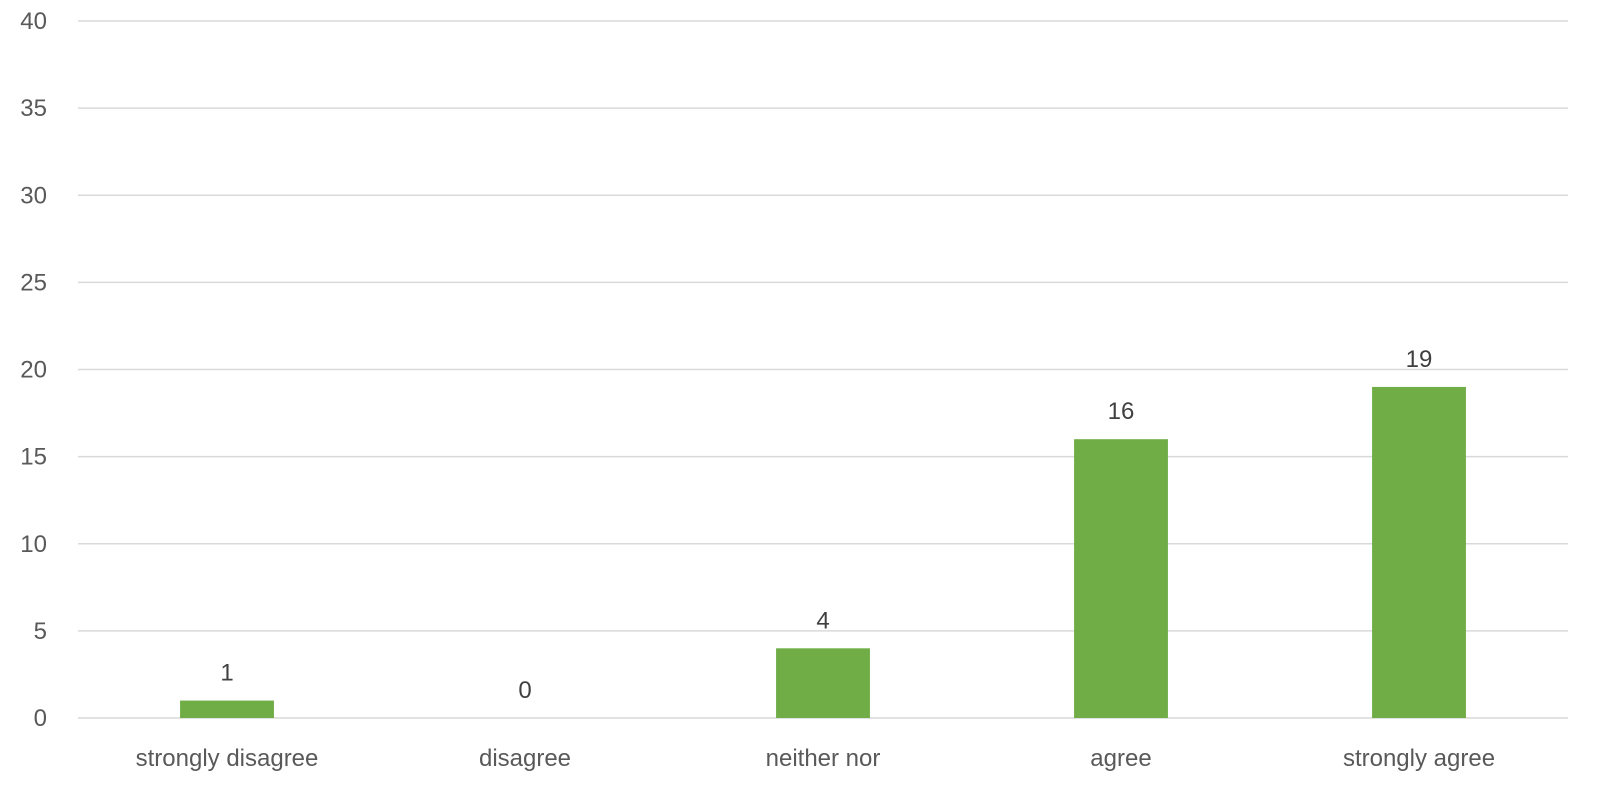 Image resolution: width=1619 pixels, height=802 pixels. Describe the element at coordinates (1121, 411) in the screenshot. I see `data-label: 16` at that location.